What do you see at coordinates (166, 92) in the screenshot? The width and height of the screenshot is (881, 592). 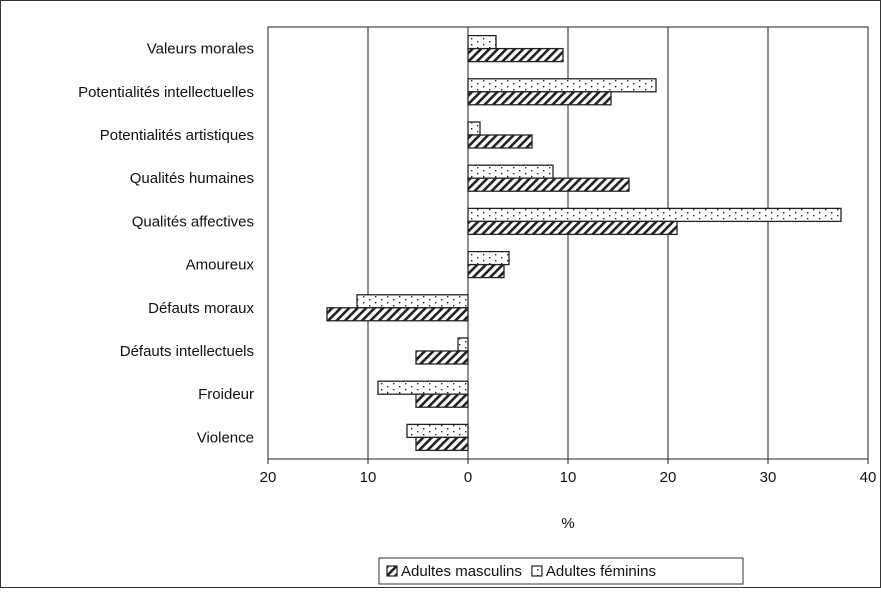 I see `category-label: Potentialités intellectuelles` at bounding box center [166, 92].